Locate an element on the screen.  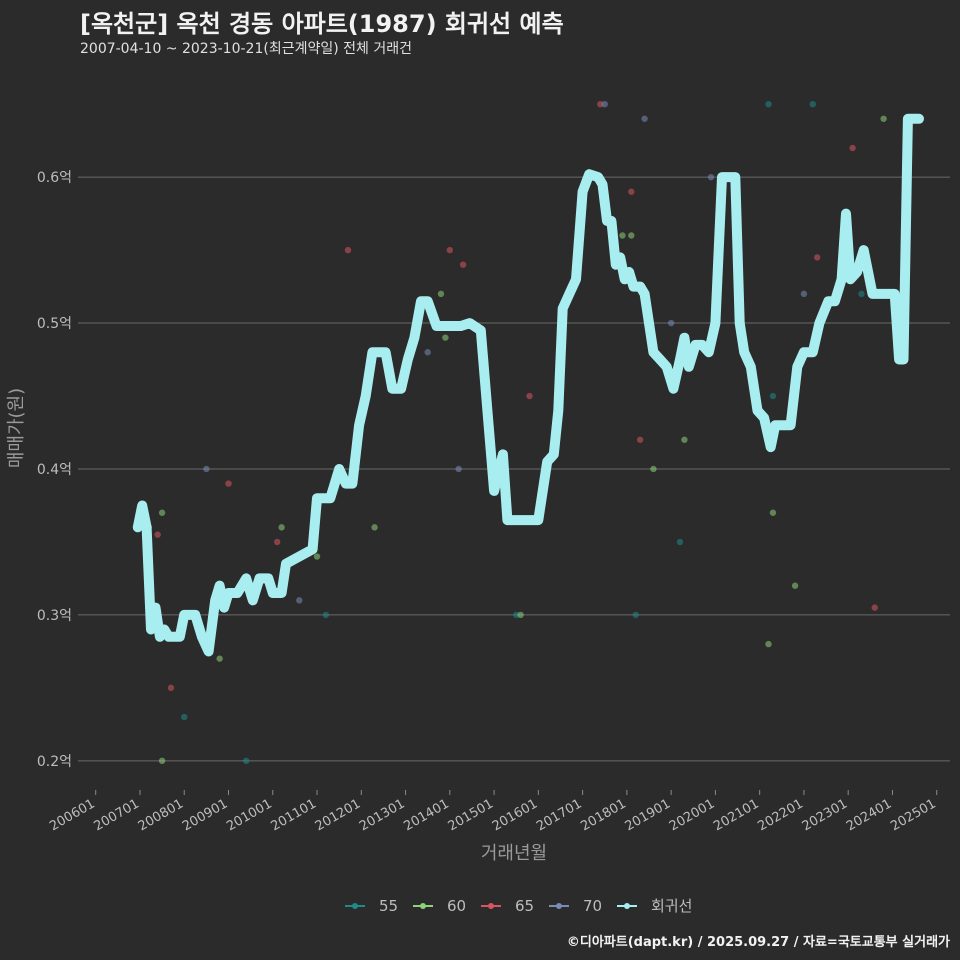
x-tick-label: 201701 is located at coordinates (559, 815).